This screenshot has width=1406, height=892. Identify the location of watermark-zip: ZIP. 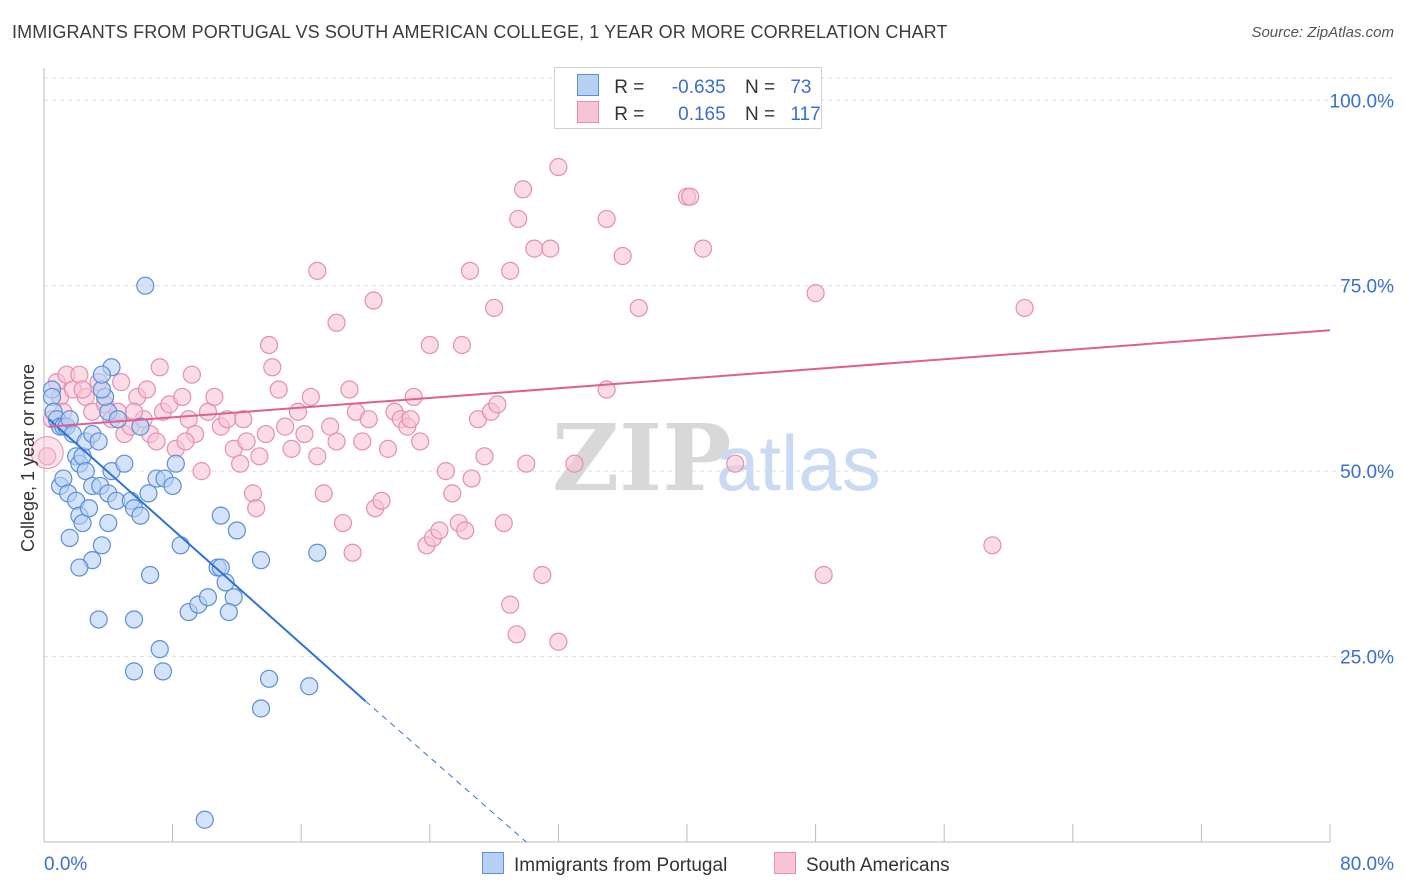
(641, 458).